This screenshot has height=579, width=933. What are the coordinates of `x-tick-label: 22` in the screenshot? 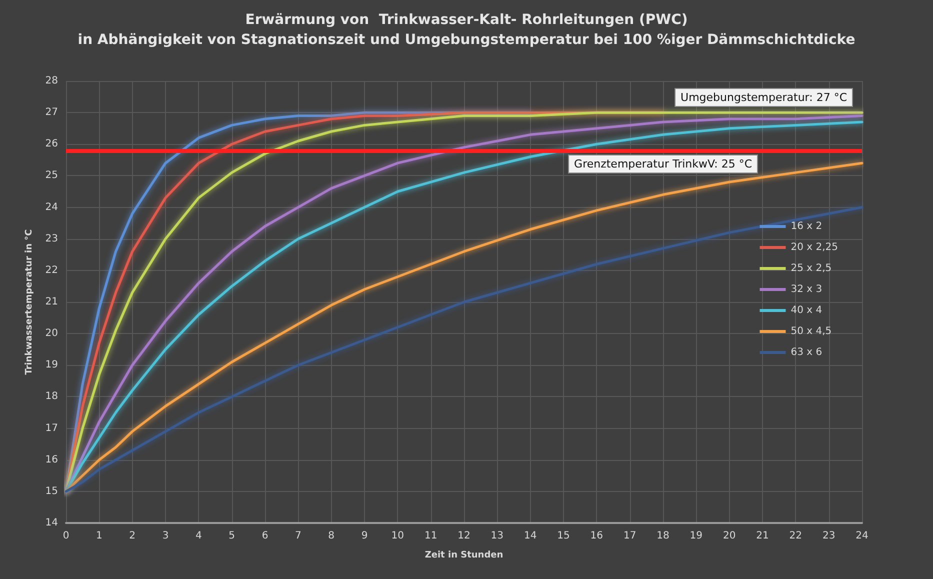 It's located at (795, 536).